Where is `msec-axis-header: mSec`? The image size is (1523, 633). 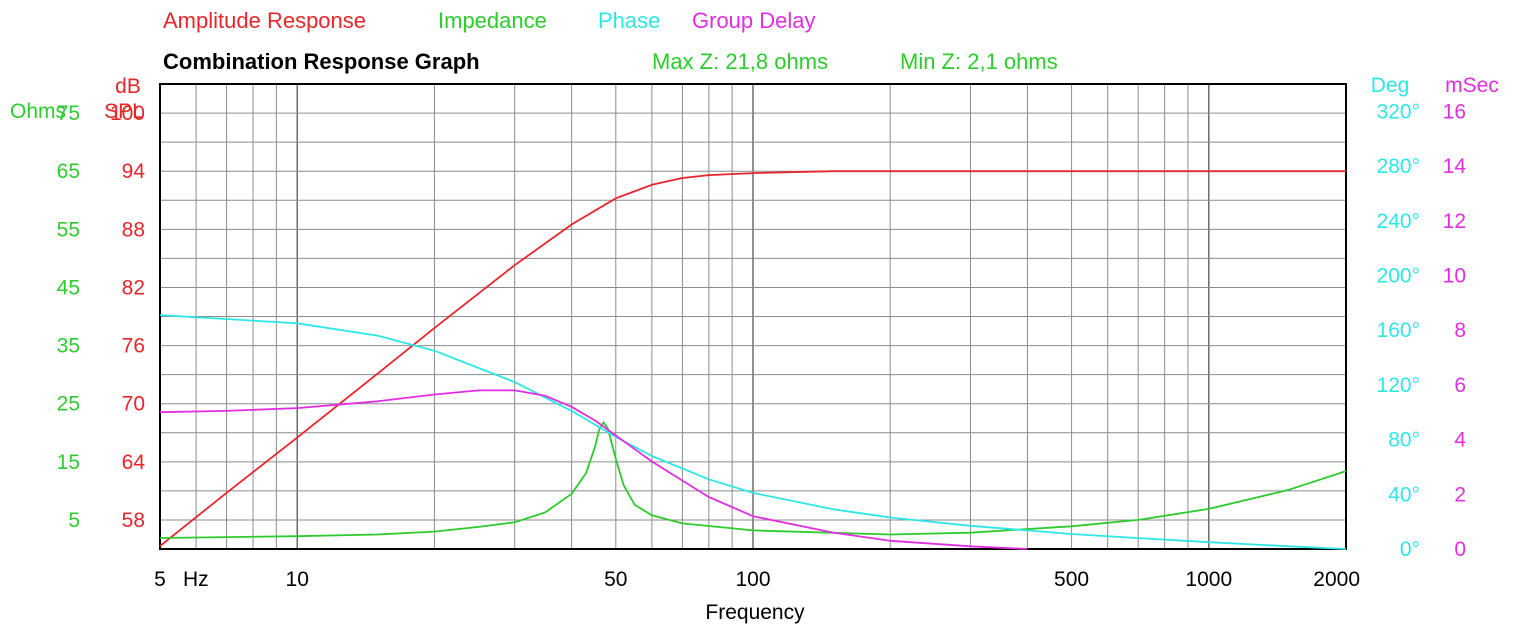
msec-axis-header: mSec is located at coordinates (1472, 85).